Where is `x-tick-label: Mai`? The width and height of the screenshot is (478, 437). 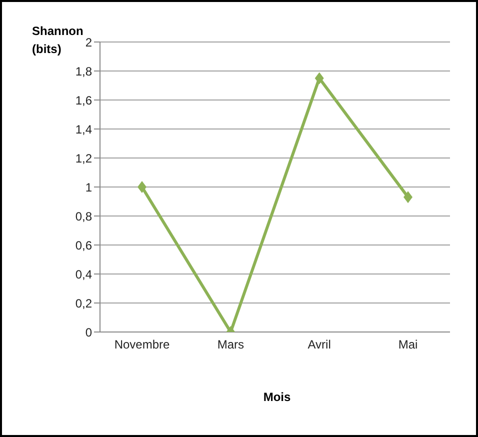 x-tick-label: Mai is located at coordinates (408, 345).